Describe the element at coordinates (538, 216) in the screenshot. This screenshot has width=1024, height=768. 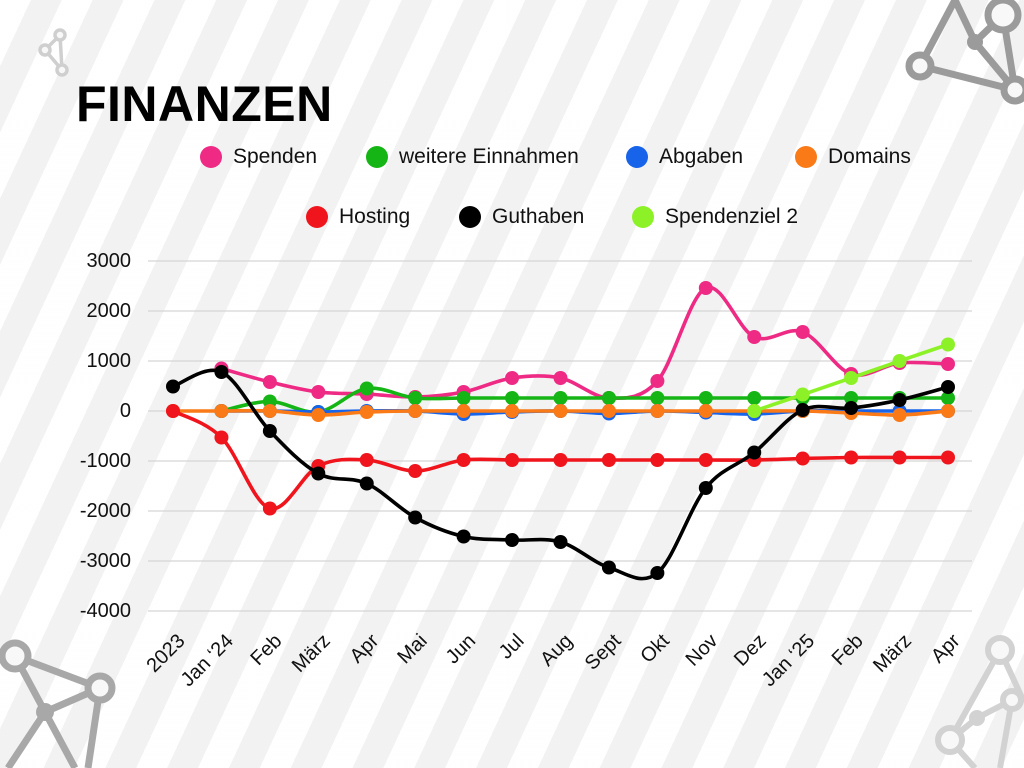
I see `legend-label: Guthaben` at that location.